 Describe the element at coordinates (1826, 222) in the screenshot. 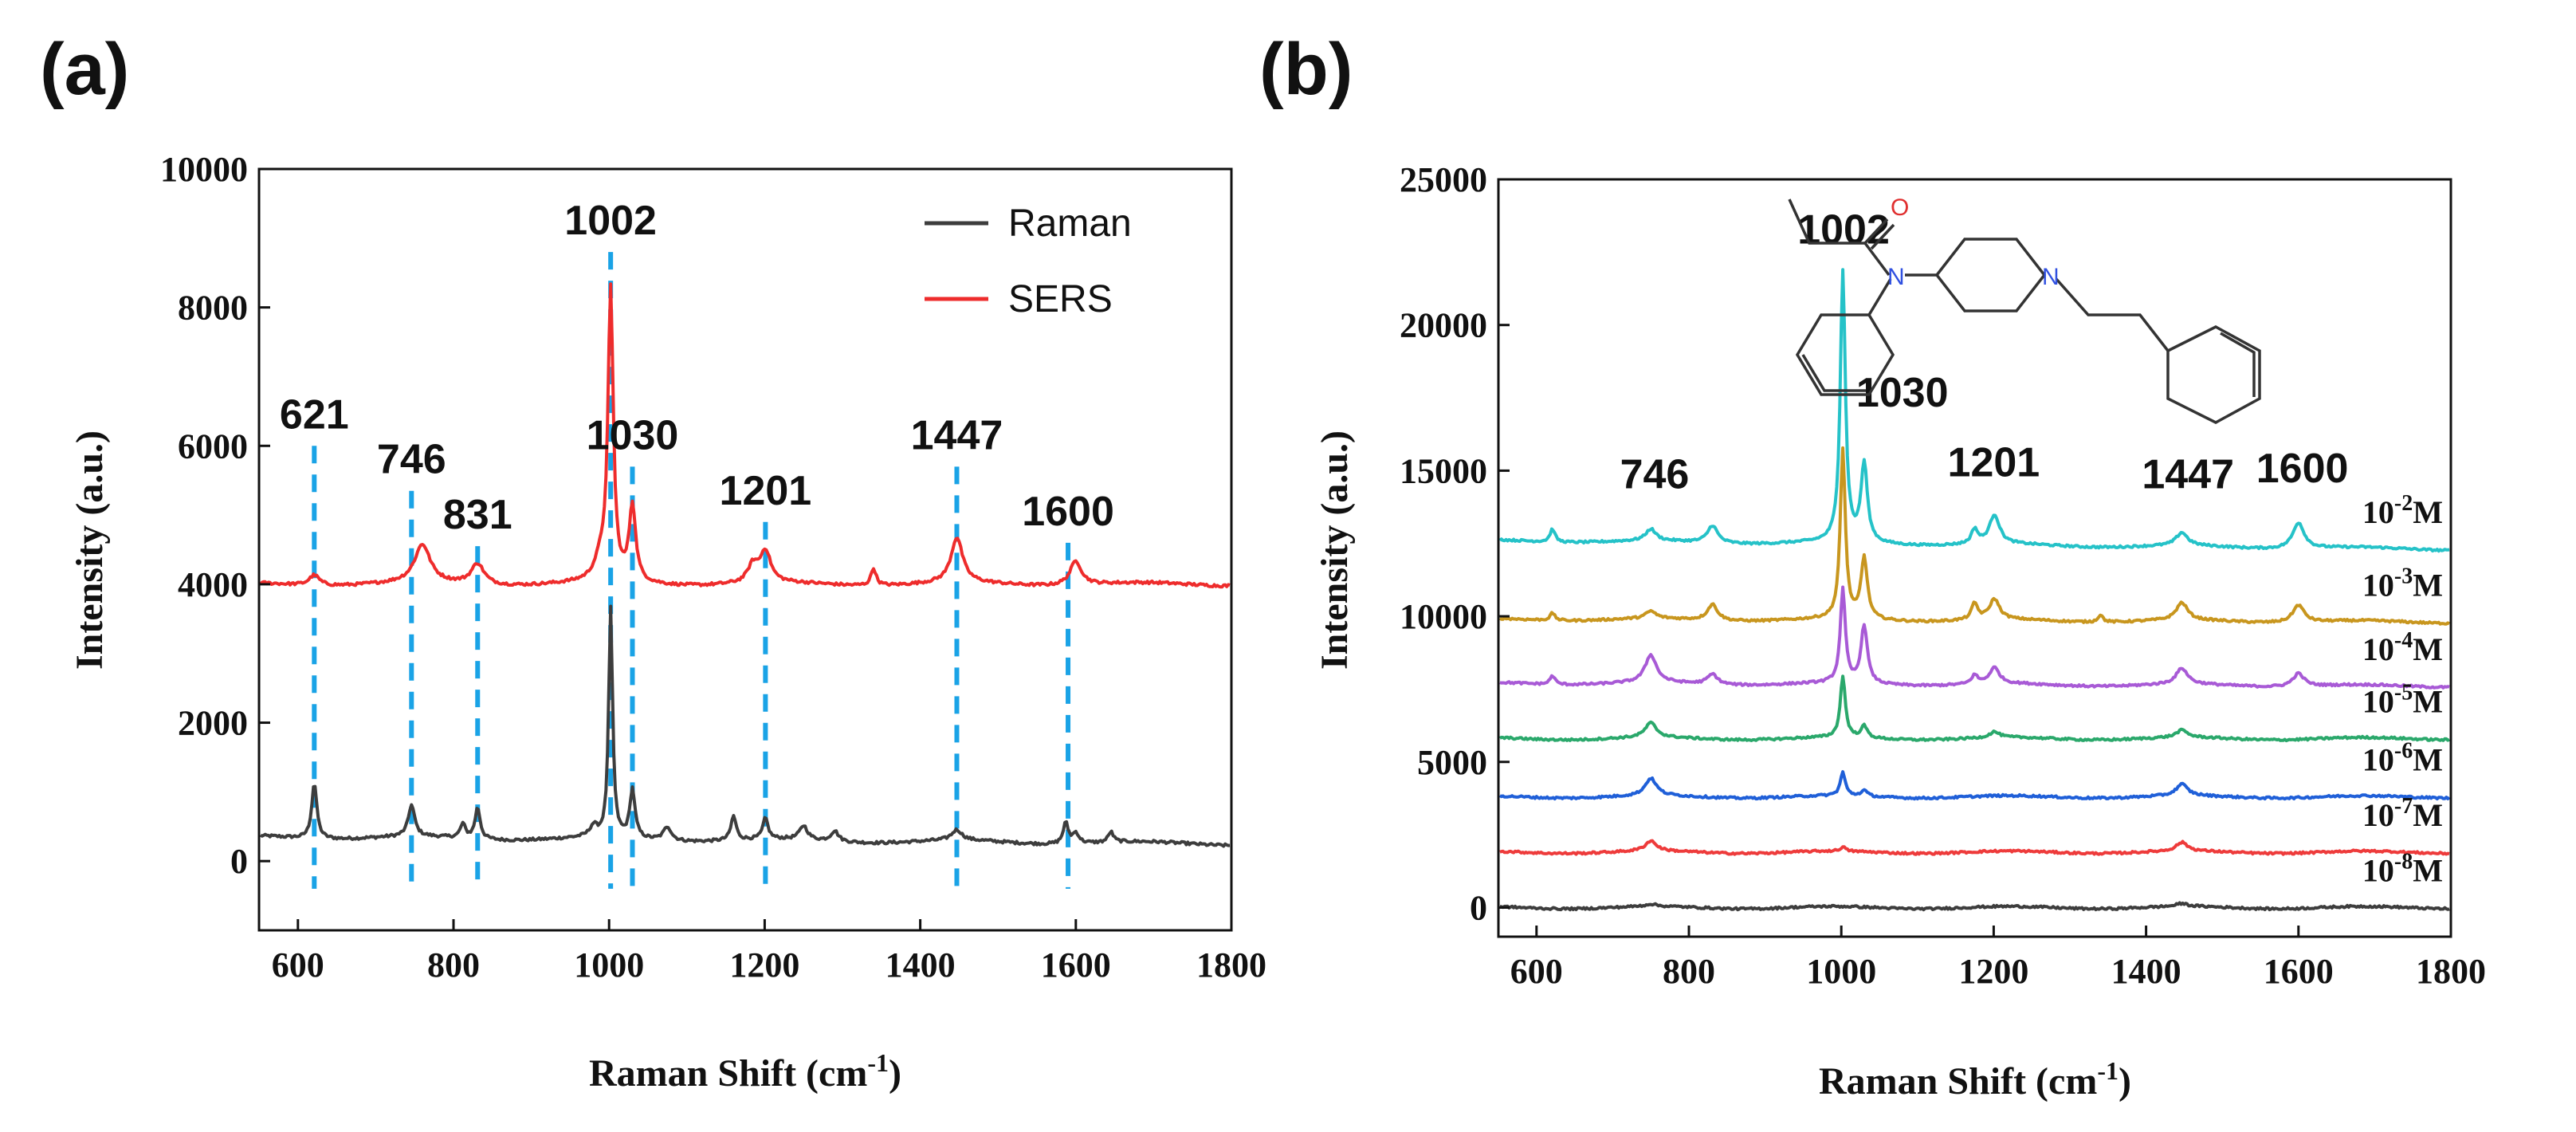

I see `molecule-ethyl-chain` at that location.